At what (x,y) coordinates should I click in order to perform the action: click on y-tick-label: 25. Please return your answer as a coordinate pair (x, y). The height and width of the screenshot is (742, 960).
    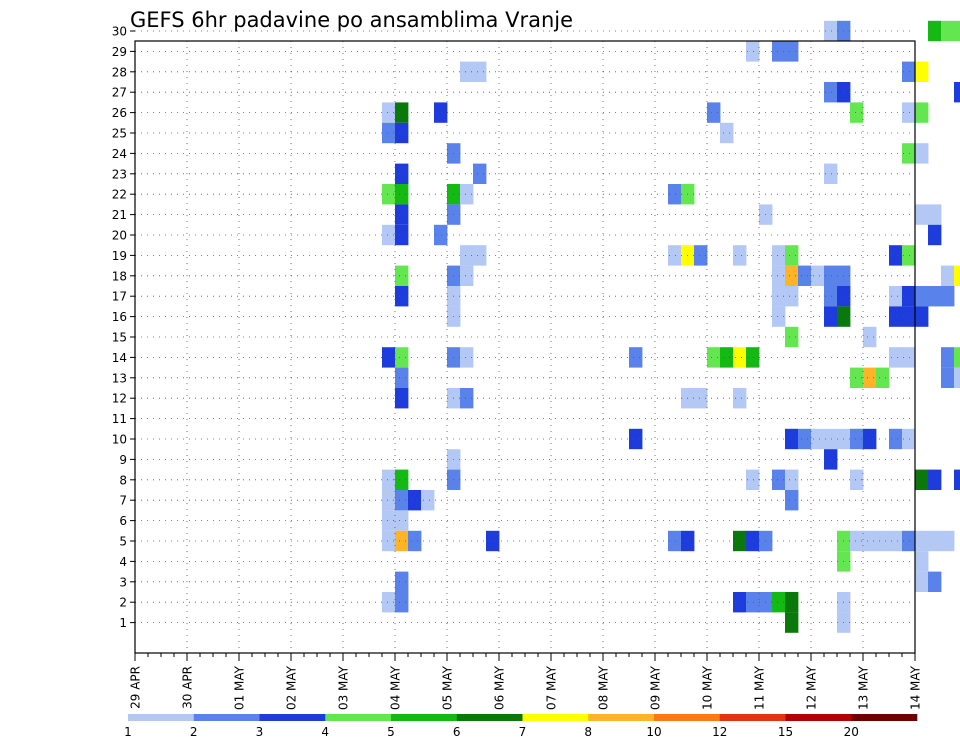
    Looking at the image, I should click on (119, 134).